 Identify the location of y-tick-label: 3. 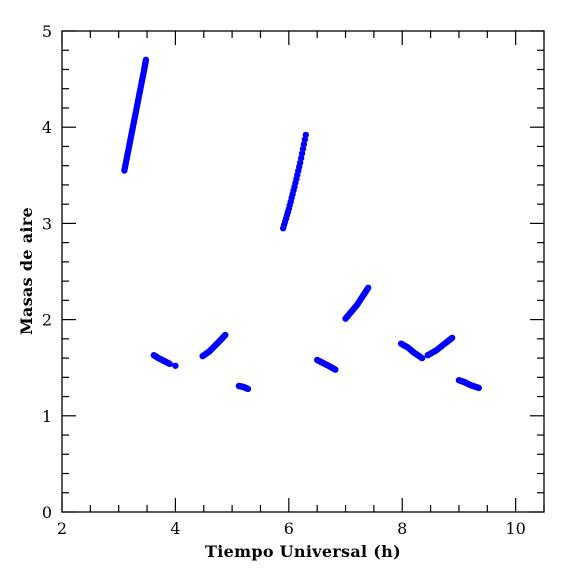
(47, 223).